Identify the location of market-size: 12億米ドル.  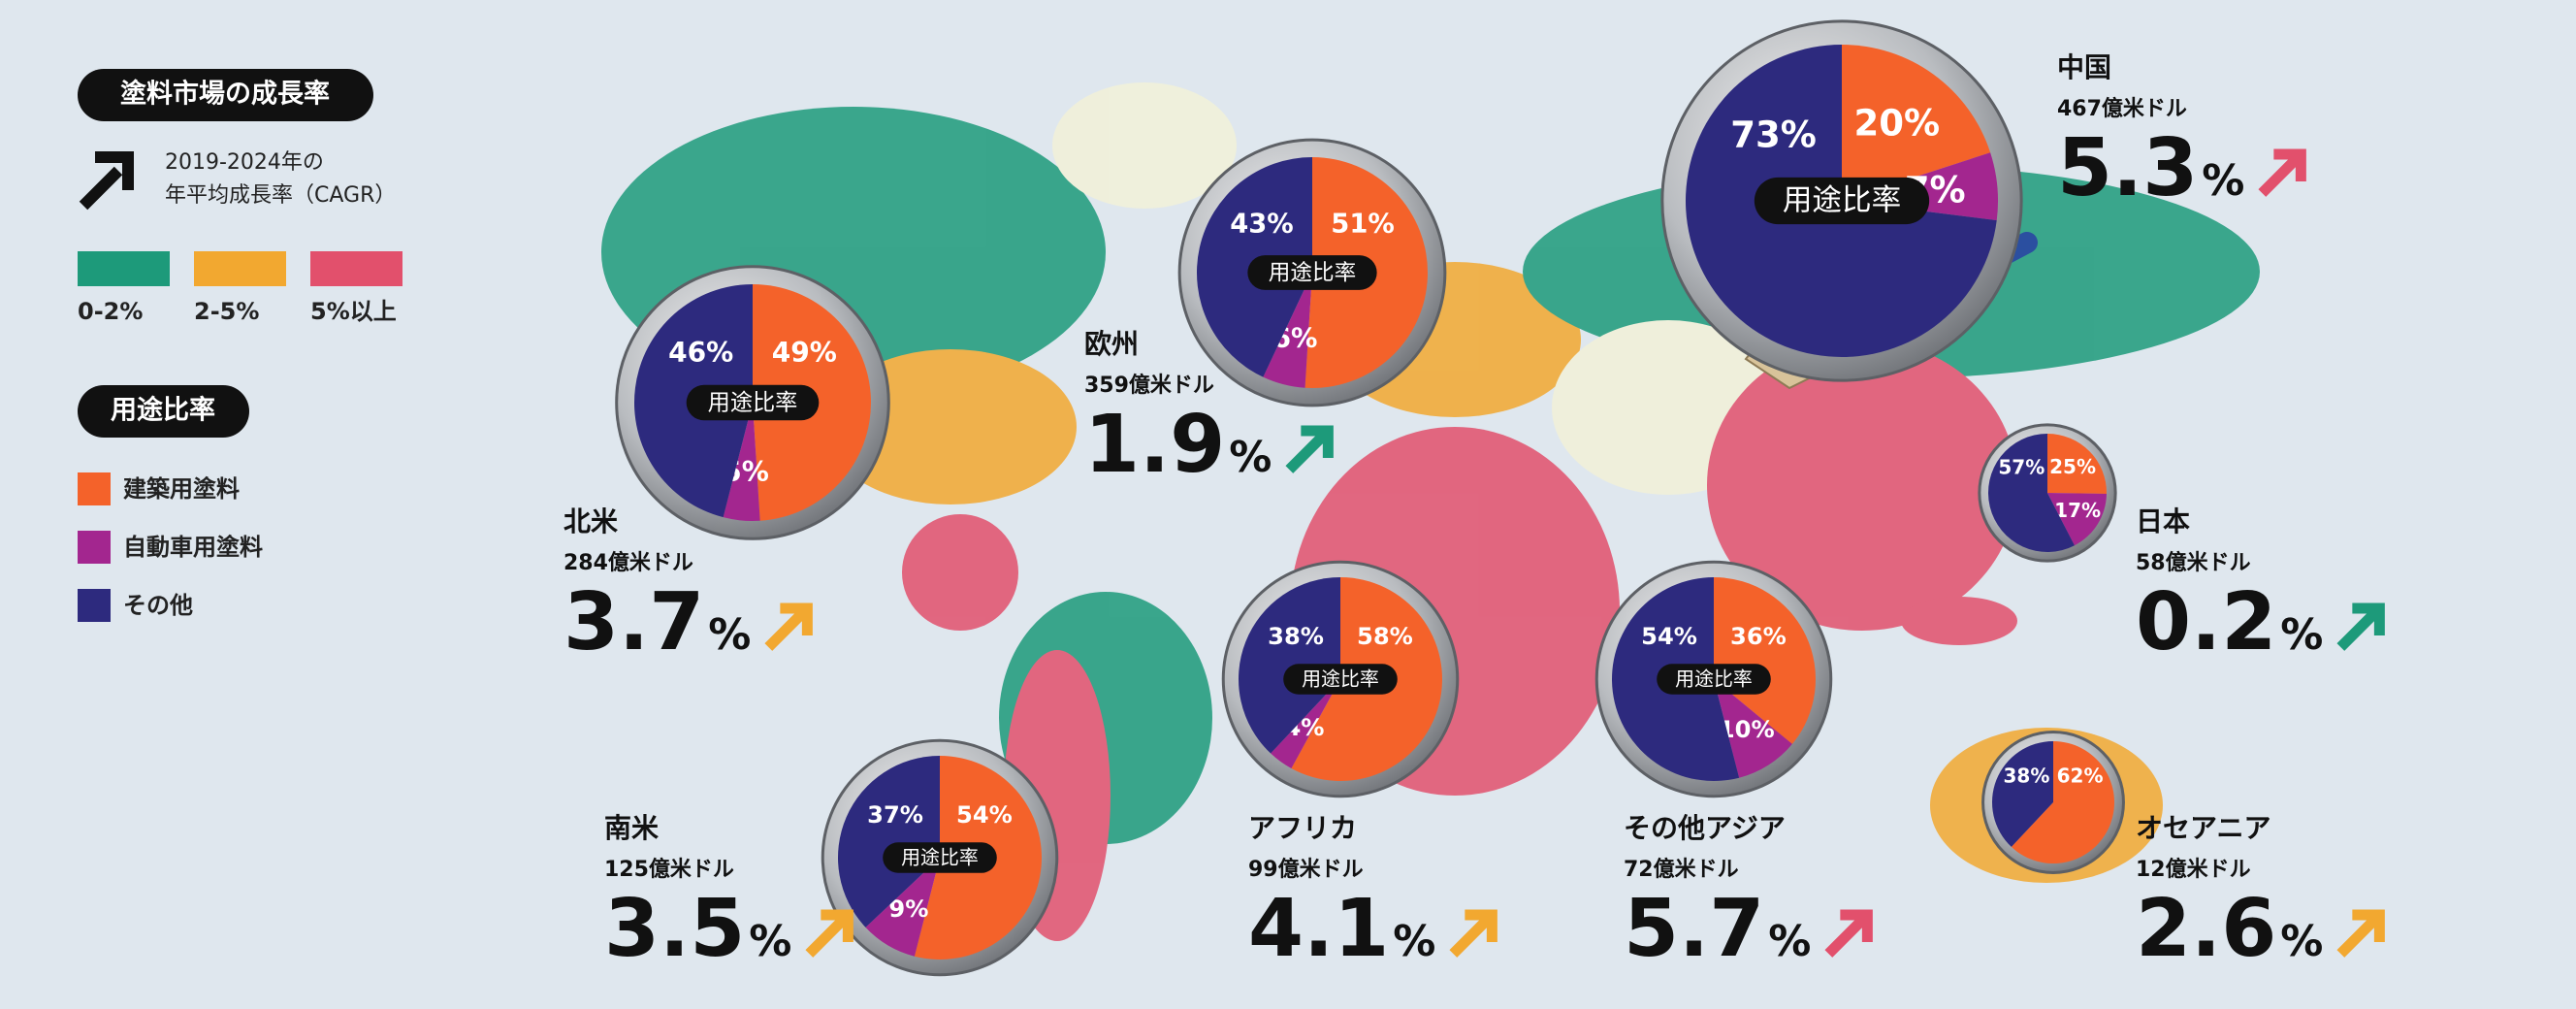
(2193, 869).